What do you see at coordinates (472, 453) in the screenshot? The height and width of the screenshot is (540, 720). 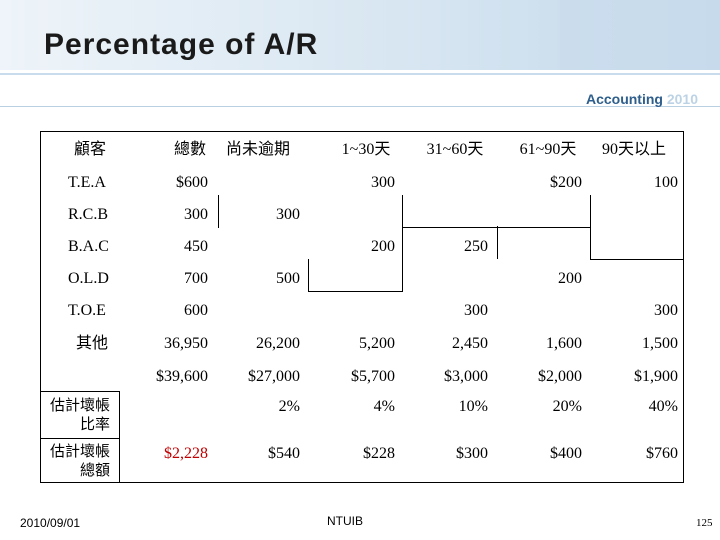 I see `amount-cell: $300` at bounding box center [472, 453].